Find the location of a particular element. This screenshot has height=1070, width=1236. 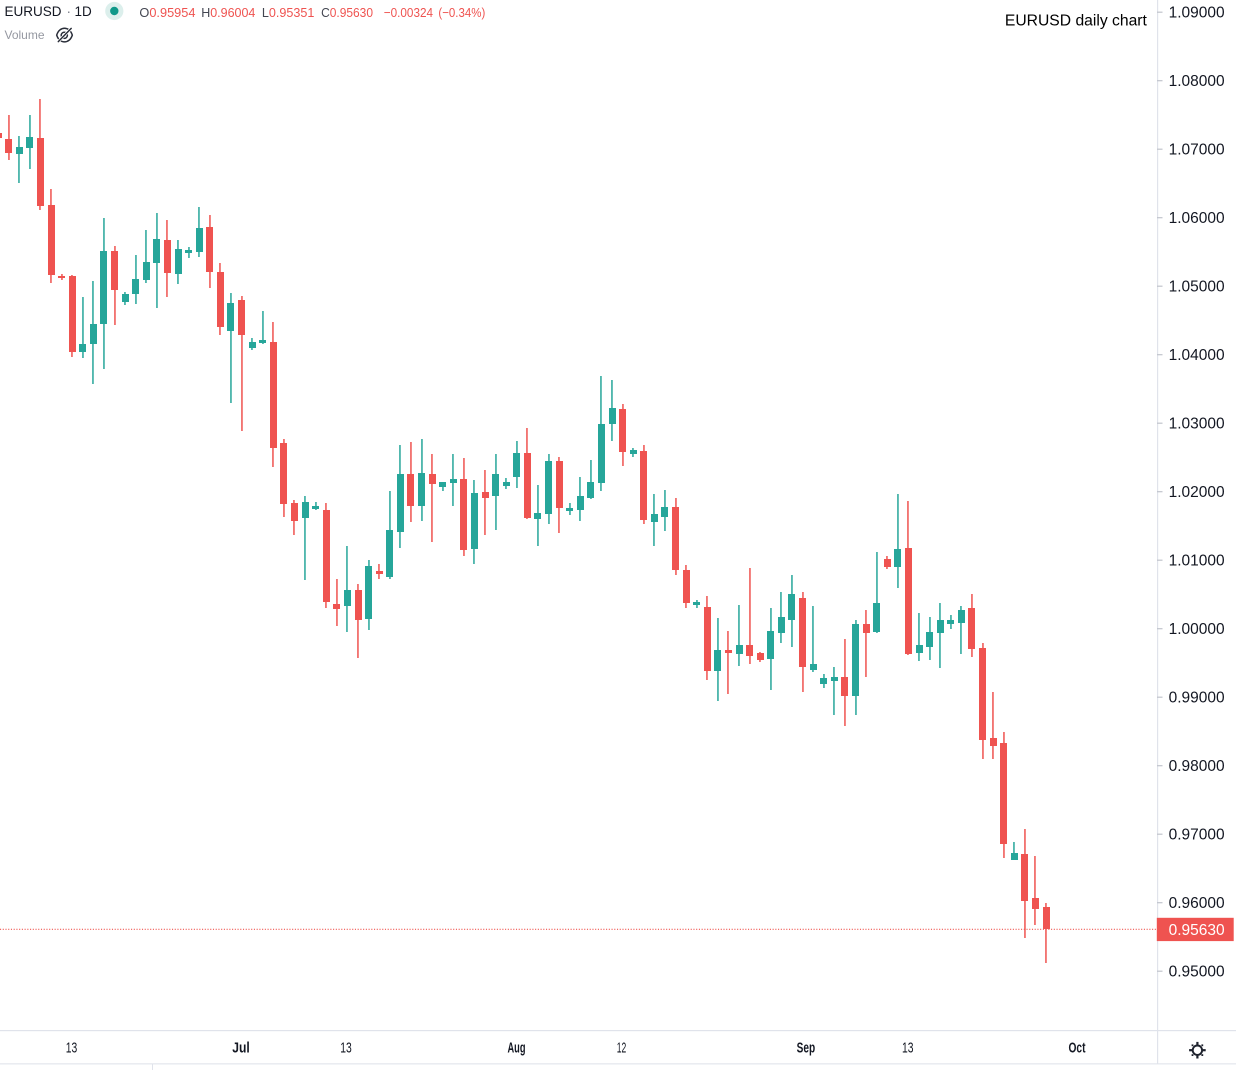

svg-text: H0.96004 is located at coordinates (228, 12).